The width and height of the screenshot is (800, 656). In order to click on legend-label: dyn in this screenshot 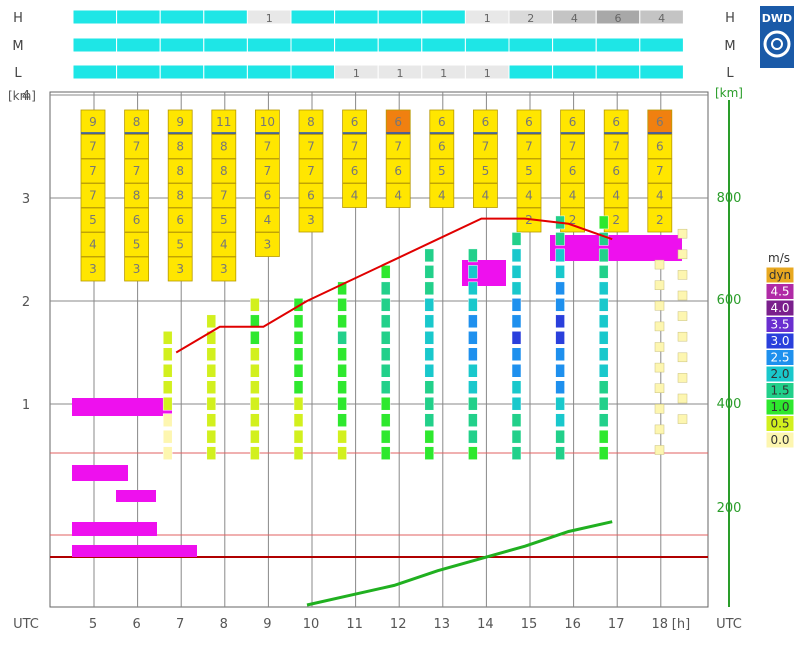, I will do `click(780, 275)`.